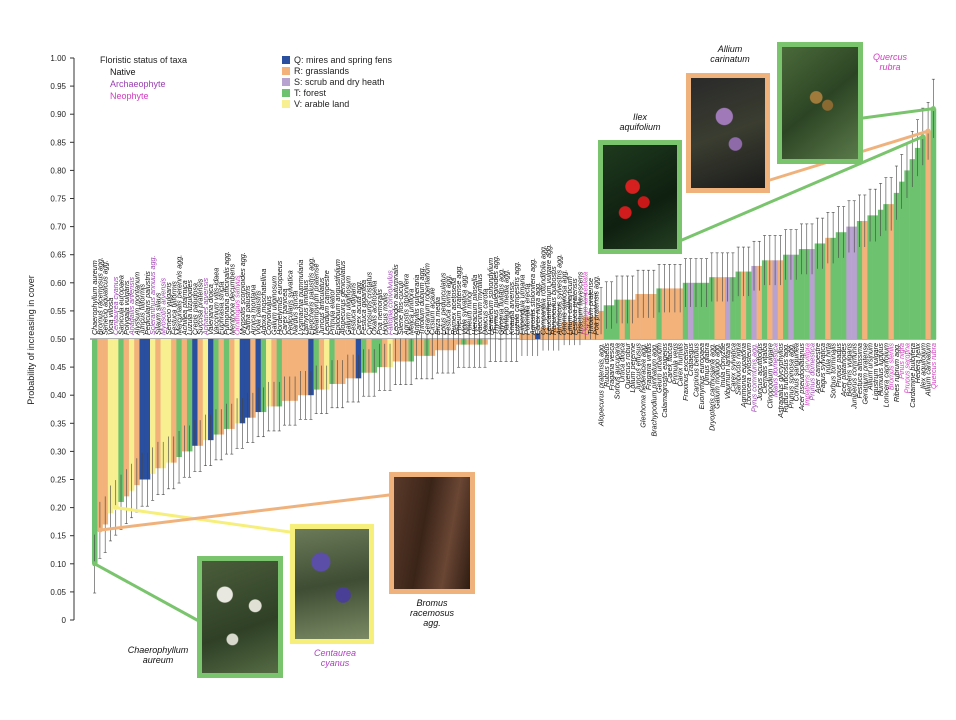  I want to click on chaerophyllum-image, so click(240, 617).